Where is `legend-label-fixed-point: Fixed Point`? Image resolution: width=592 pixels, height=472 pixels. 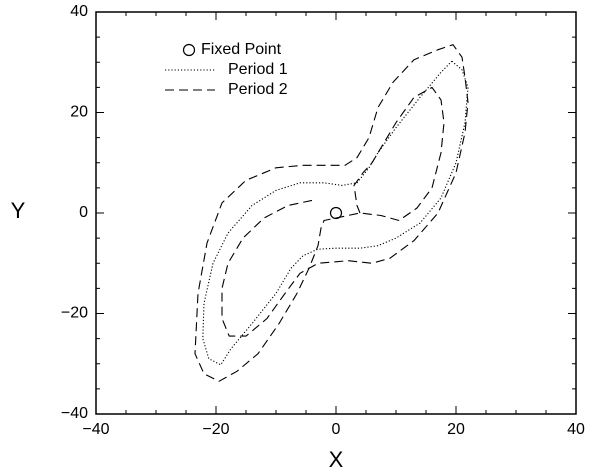 legend-label-fixed-point: Fixed Point is located at coordinates (241, 49).